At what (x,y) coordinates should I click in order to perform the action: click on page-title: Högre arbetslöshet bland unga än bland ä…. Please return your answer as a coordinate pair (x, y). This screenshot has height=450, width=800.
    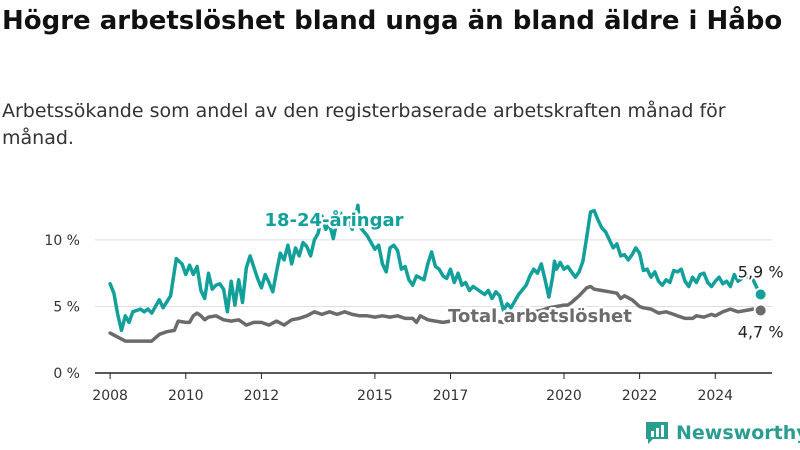
    Looking at the image, I should click on (392, 21).